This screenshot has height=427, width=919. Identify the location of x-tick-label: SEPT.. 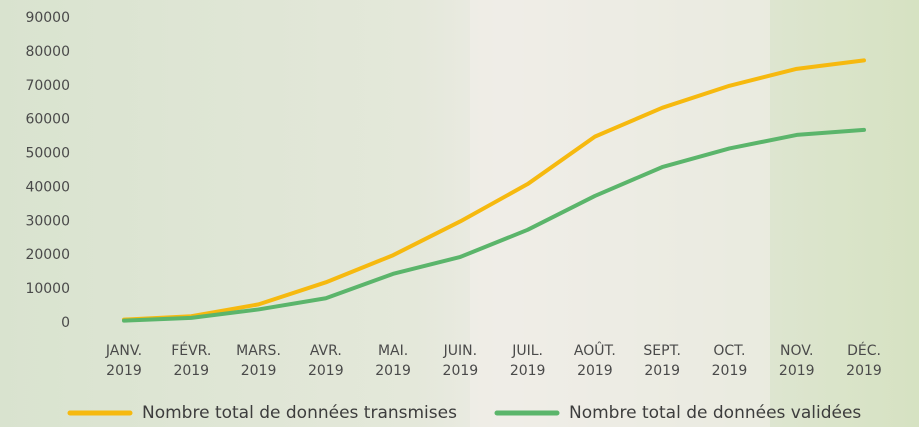
(662, 351).